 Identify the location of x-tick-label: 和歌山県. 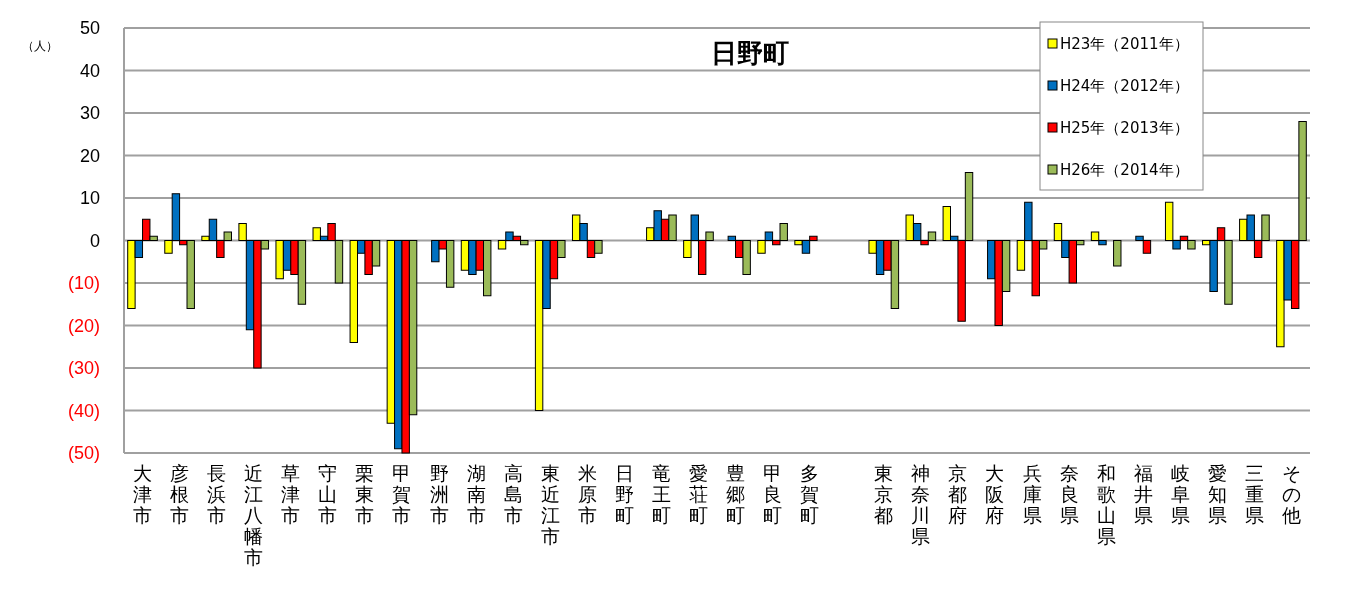
(1106, 504).